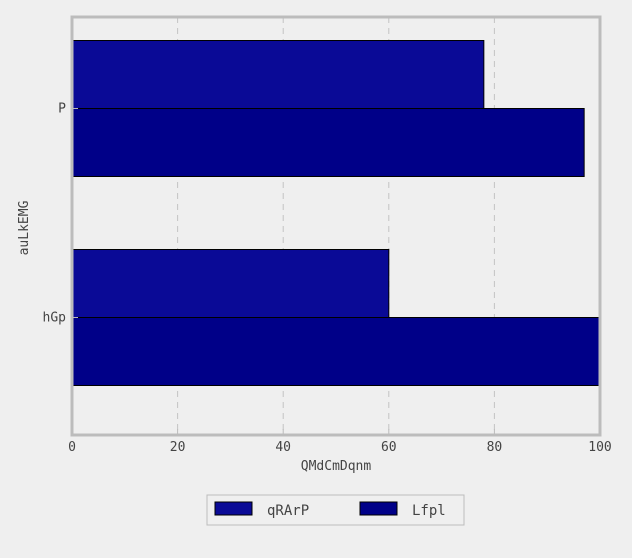  What do you see at coordinates (178, 447) in the screenshot?
I see `x-tick-label: 20` at bounding box center [178, 447].